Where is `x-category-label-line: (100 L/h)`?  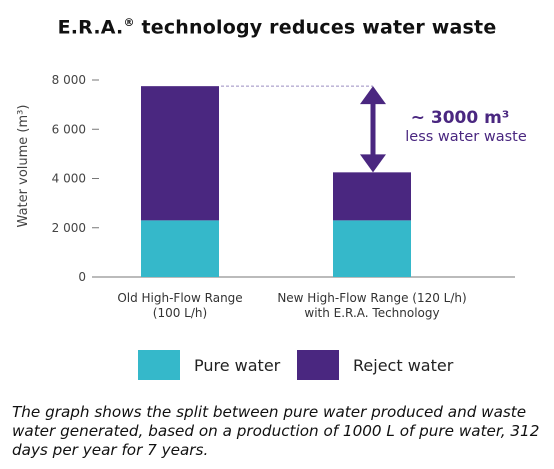
x-category-label-line: (100 L/h) is located at coordinates (180, 313).